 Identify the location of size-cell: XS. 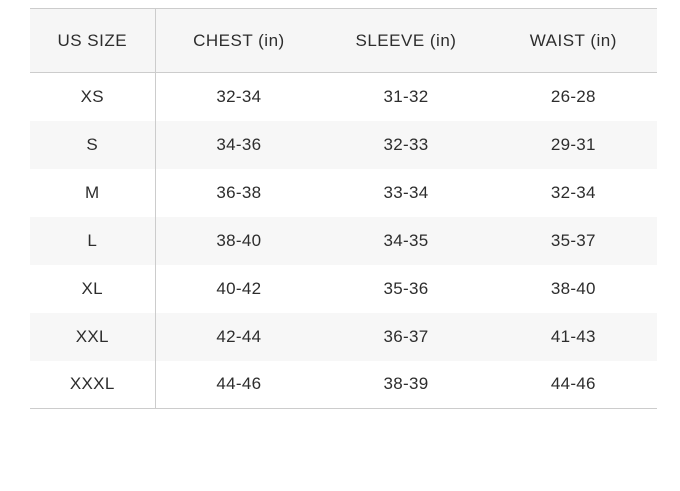
(93, 96).